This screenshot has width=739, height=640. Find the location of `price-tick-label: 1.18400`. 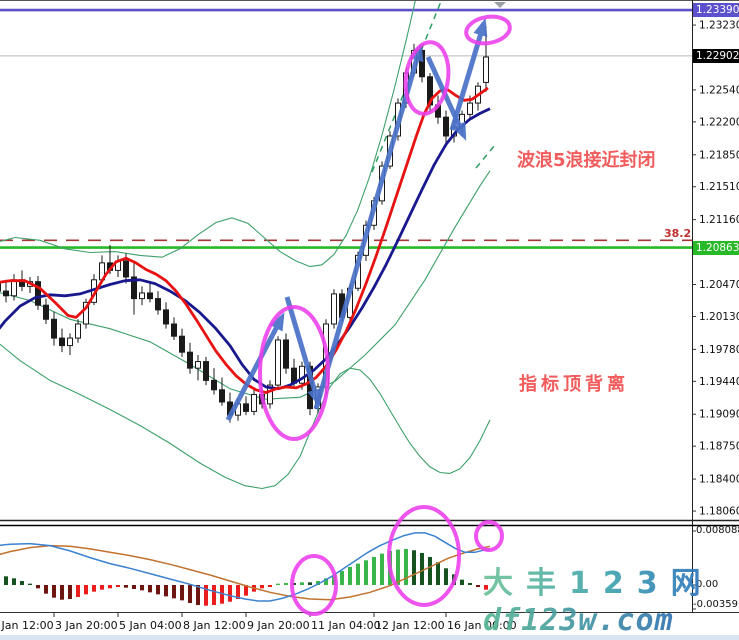

price-tick-label: 1.18400 is located at coordinates (719, 480).